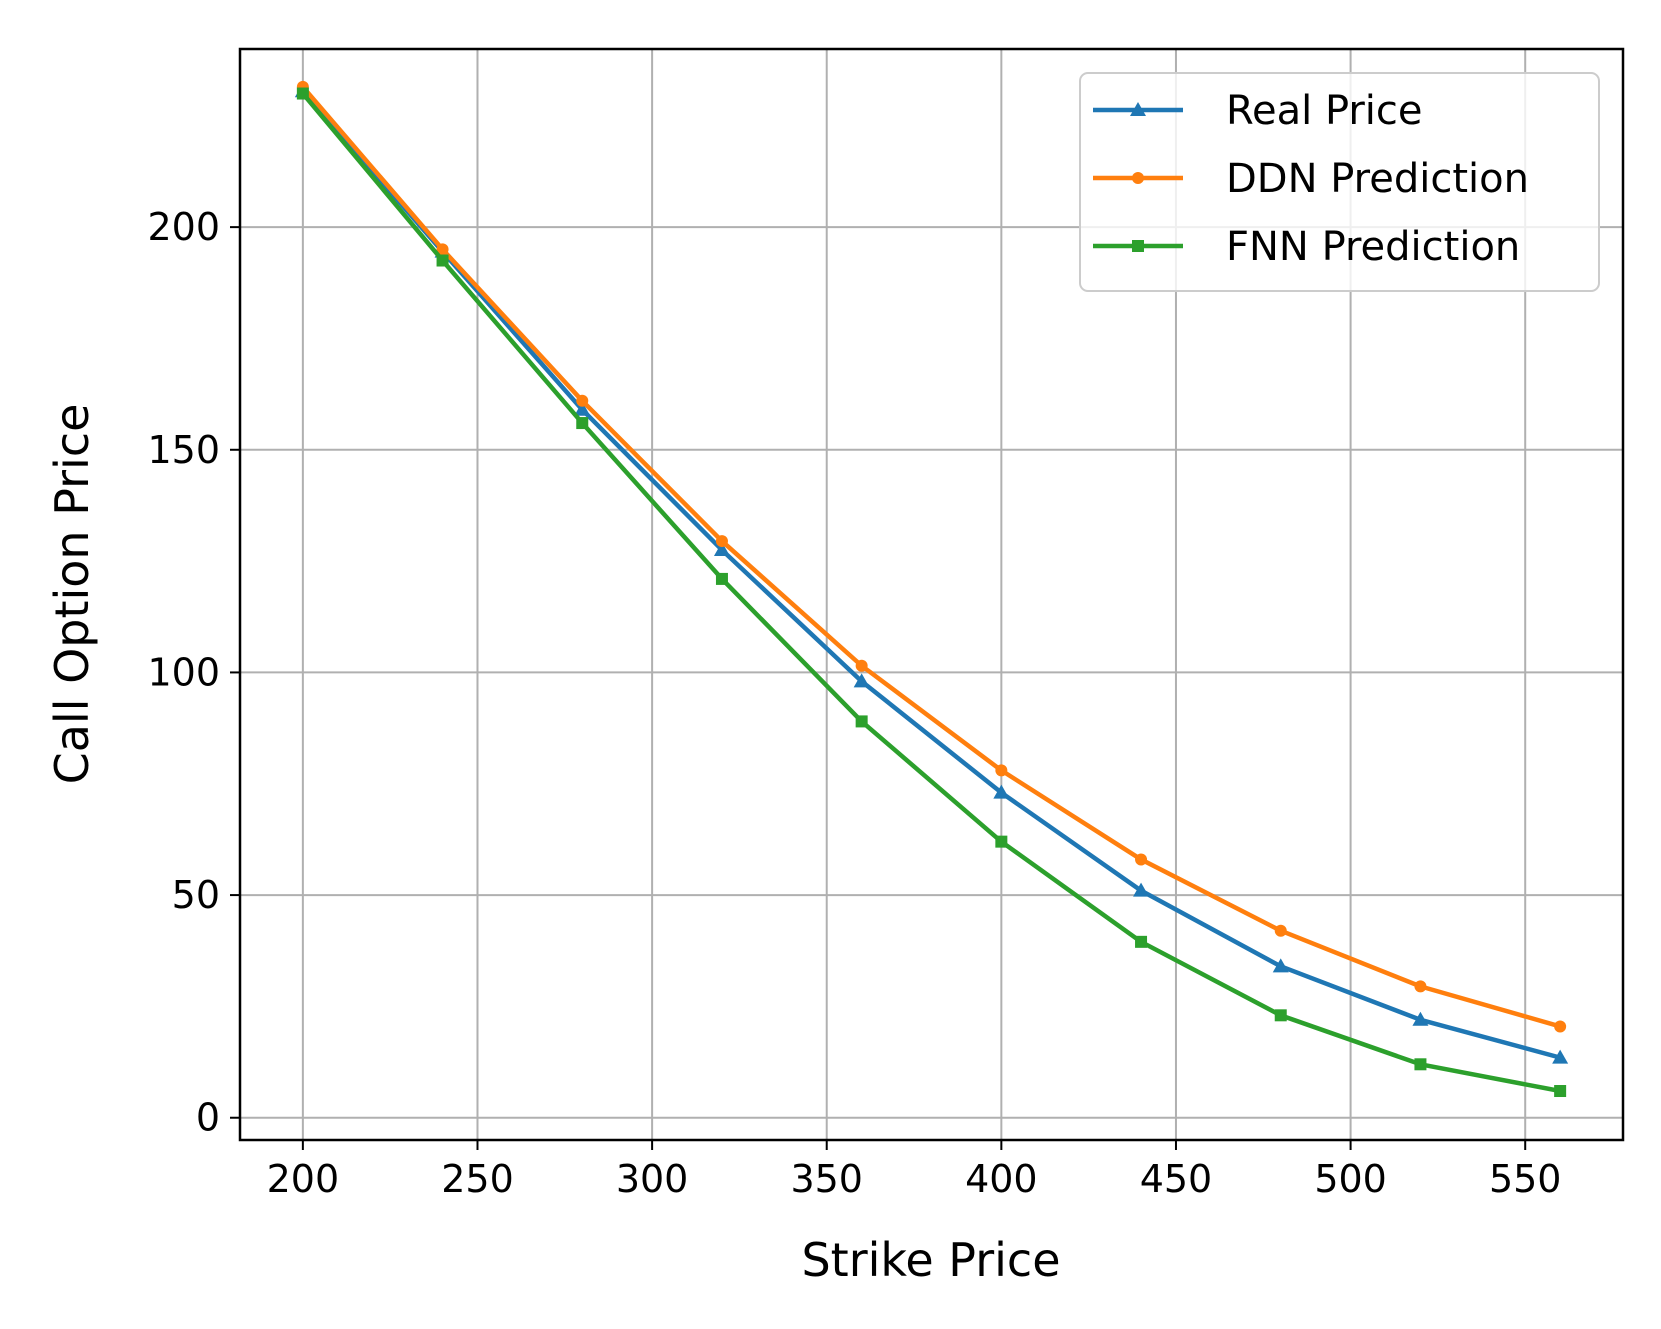  I want to click on x-tick-label: 200, so click(303, 1179).